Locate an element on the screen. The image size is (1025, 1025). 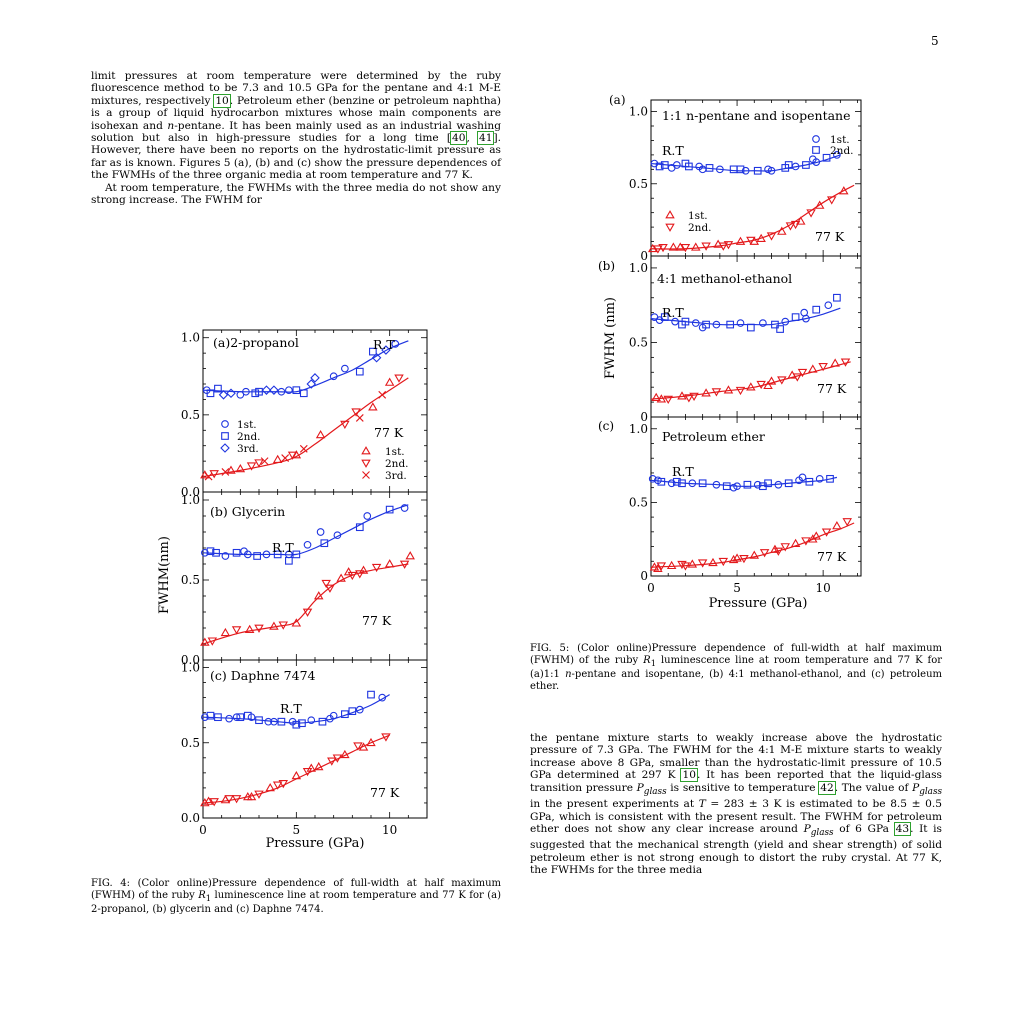
y-tick-label: 0.5 is located at coordinates (190, 743).